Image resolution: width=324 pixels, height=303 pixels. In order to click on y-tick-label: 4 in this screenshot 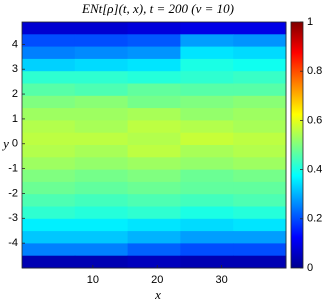, I will do `click(15, 44)`.